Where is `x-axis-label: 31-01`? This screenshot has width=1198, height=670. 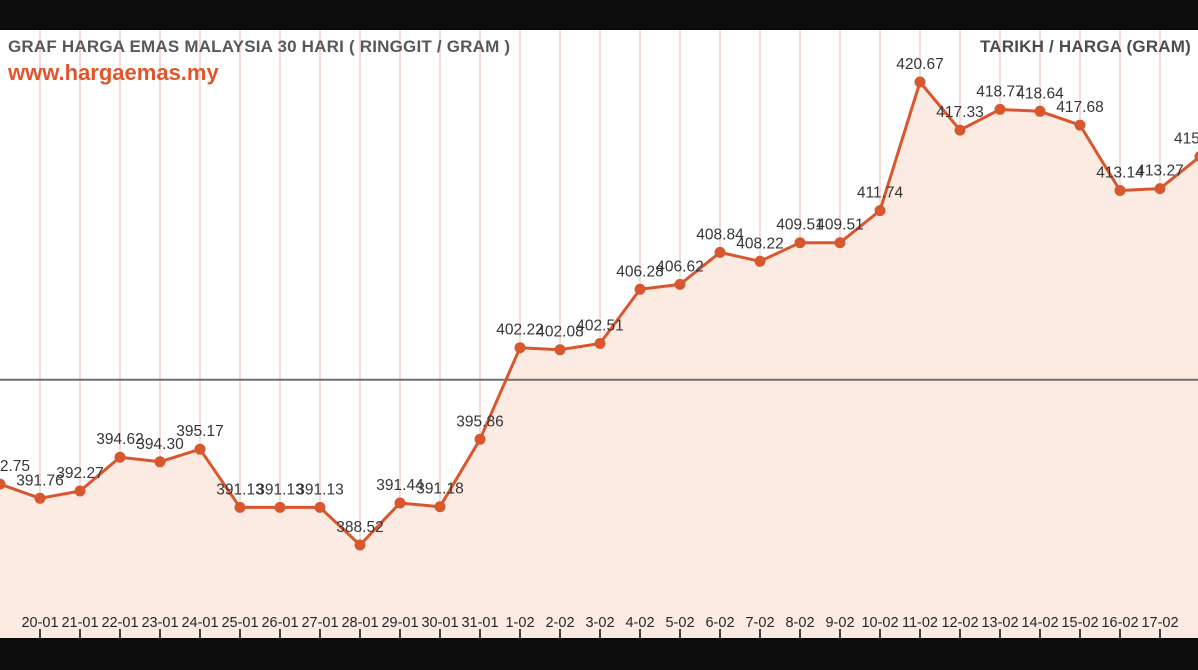
x-axis-label: 31-01 is located at coordinates (479, 623).